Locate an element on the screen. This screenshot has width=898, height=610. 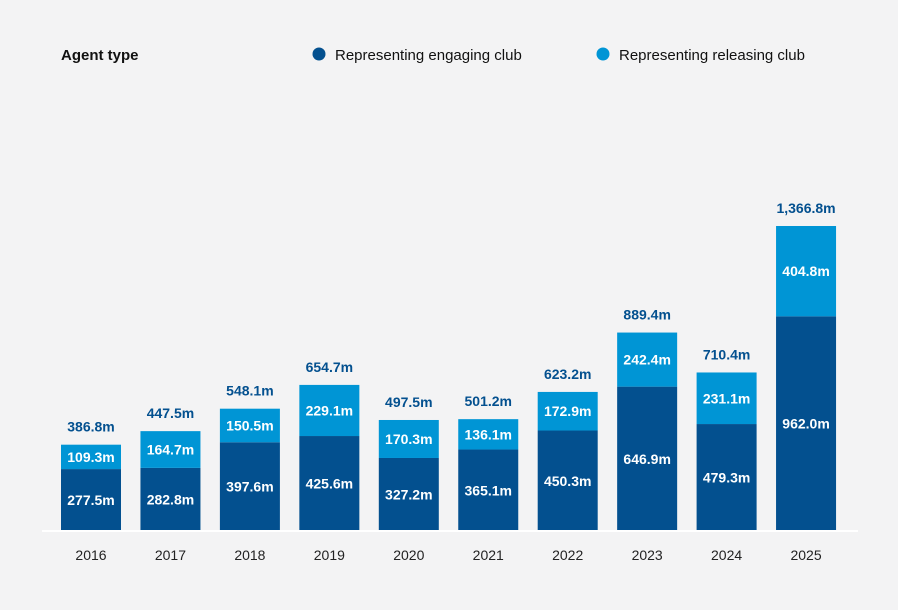
label-engaging-2019: 425.6m is located at coordinates (329, 484).